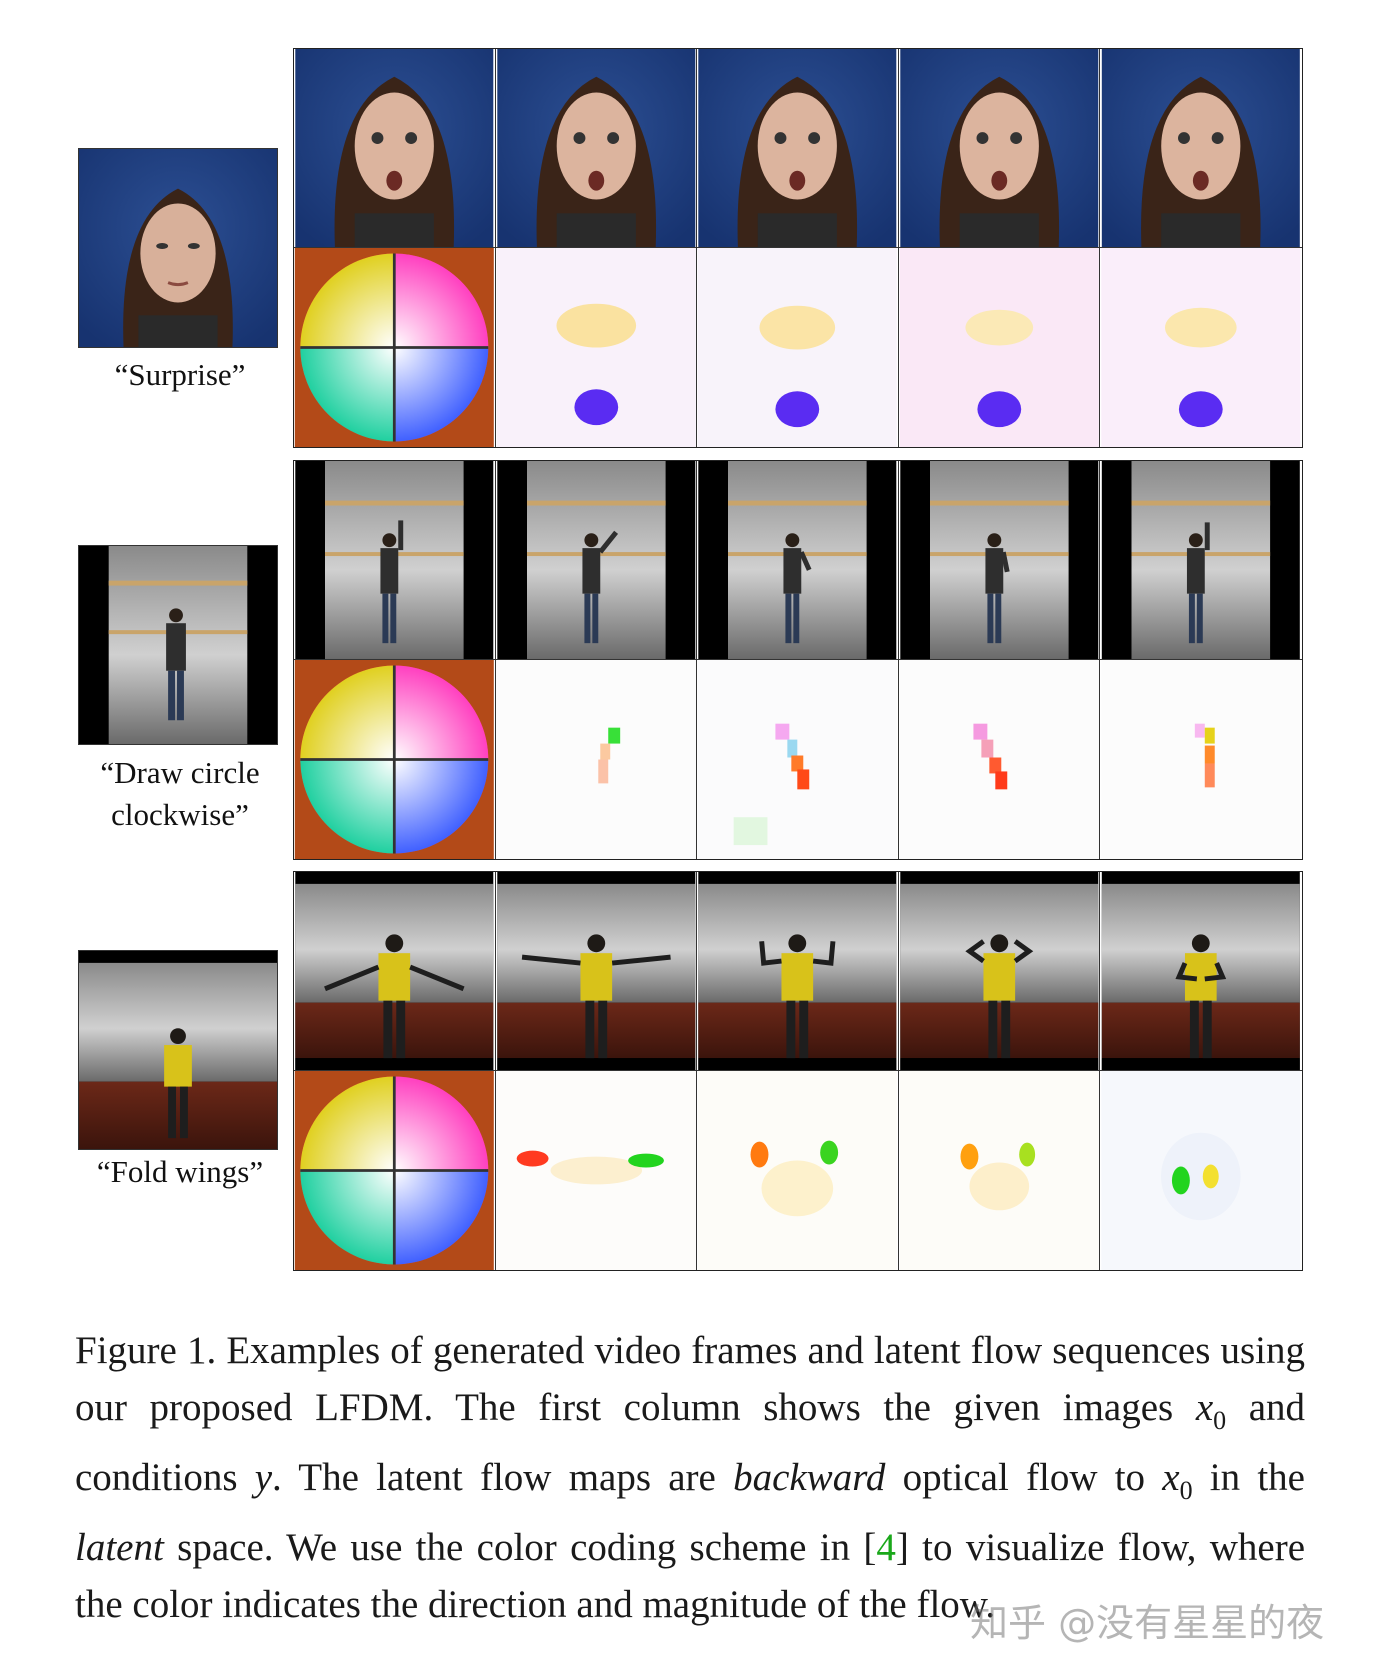  What do you see at coordinates (119, 1547) in the screenshot?
I see `caption-latent: latent` at bounding box center [119, 1547].